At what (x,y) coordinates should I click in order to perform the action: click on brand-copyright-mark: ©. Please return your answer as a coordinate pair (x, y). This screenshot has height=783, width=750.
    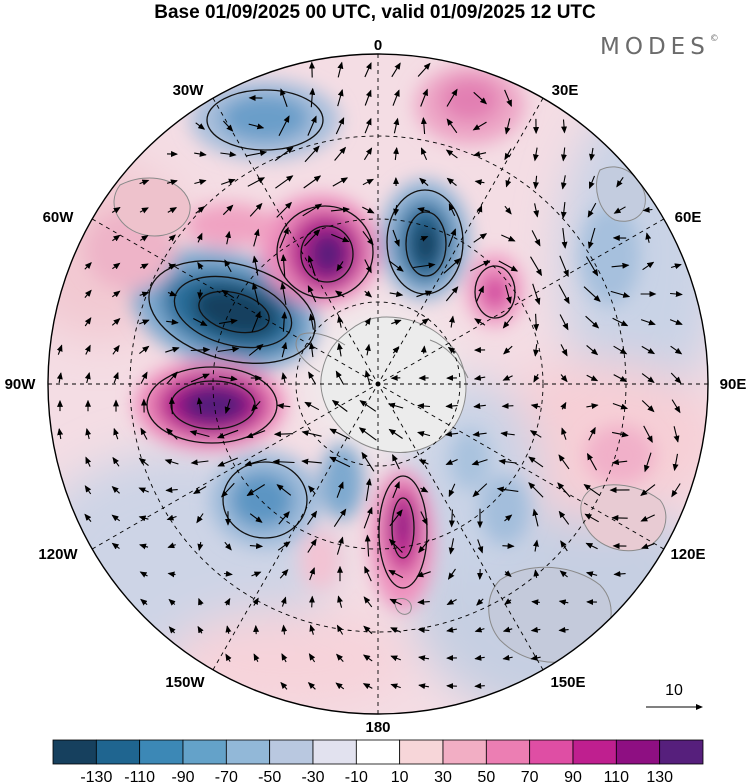
    Looking at the image, I should click on (714, 39).